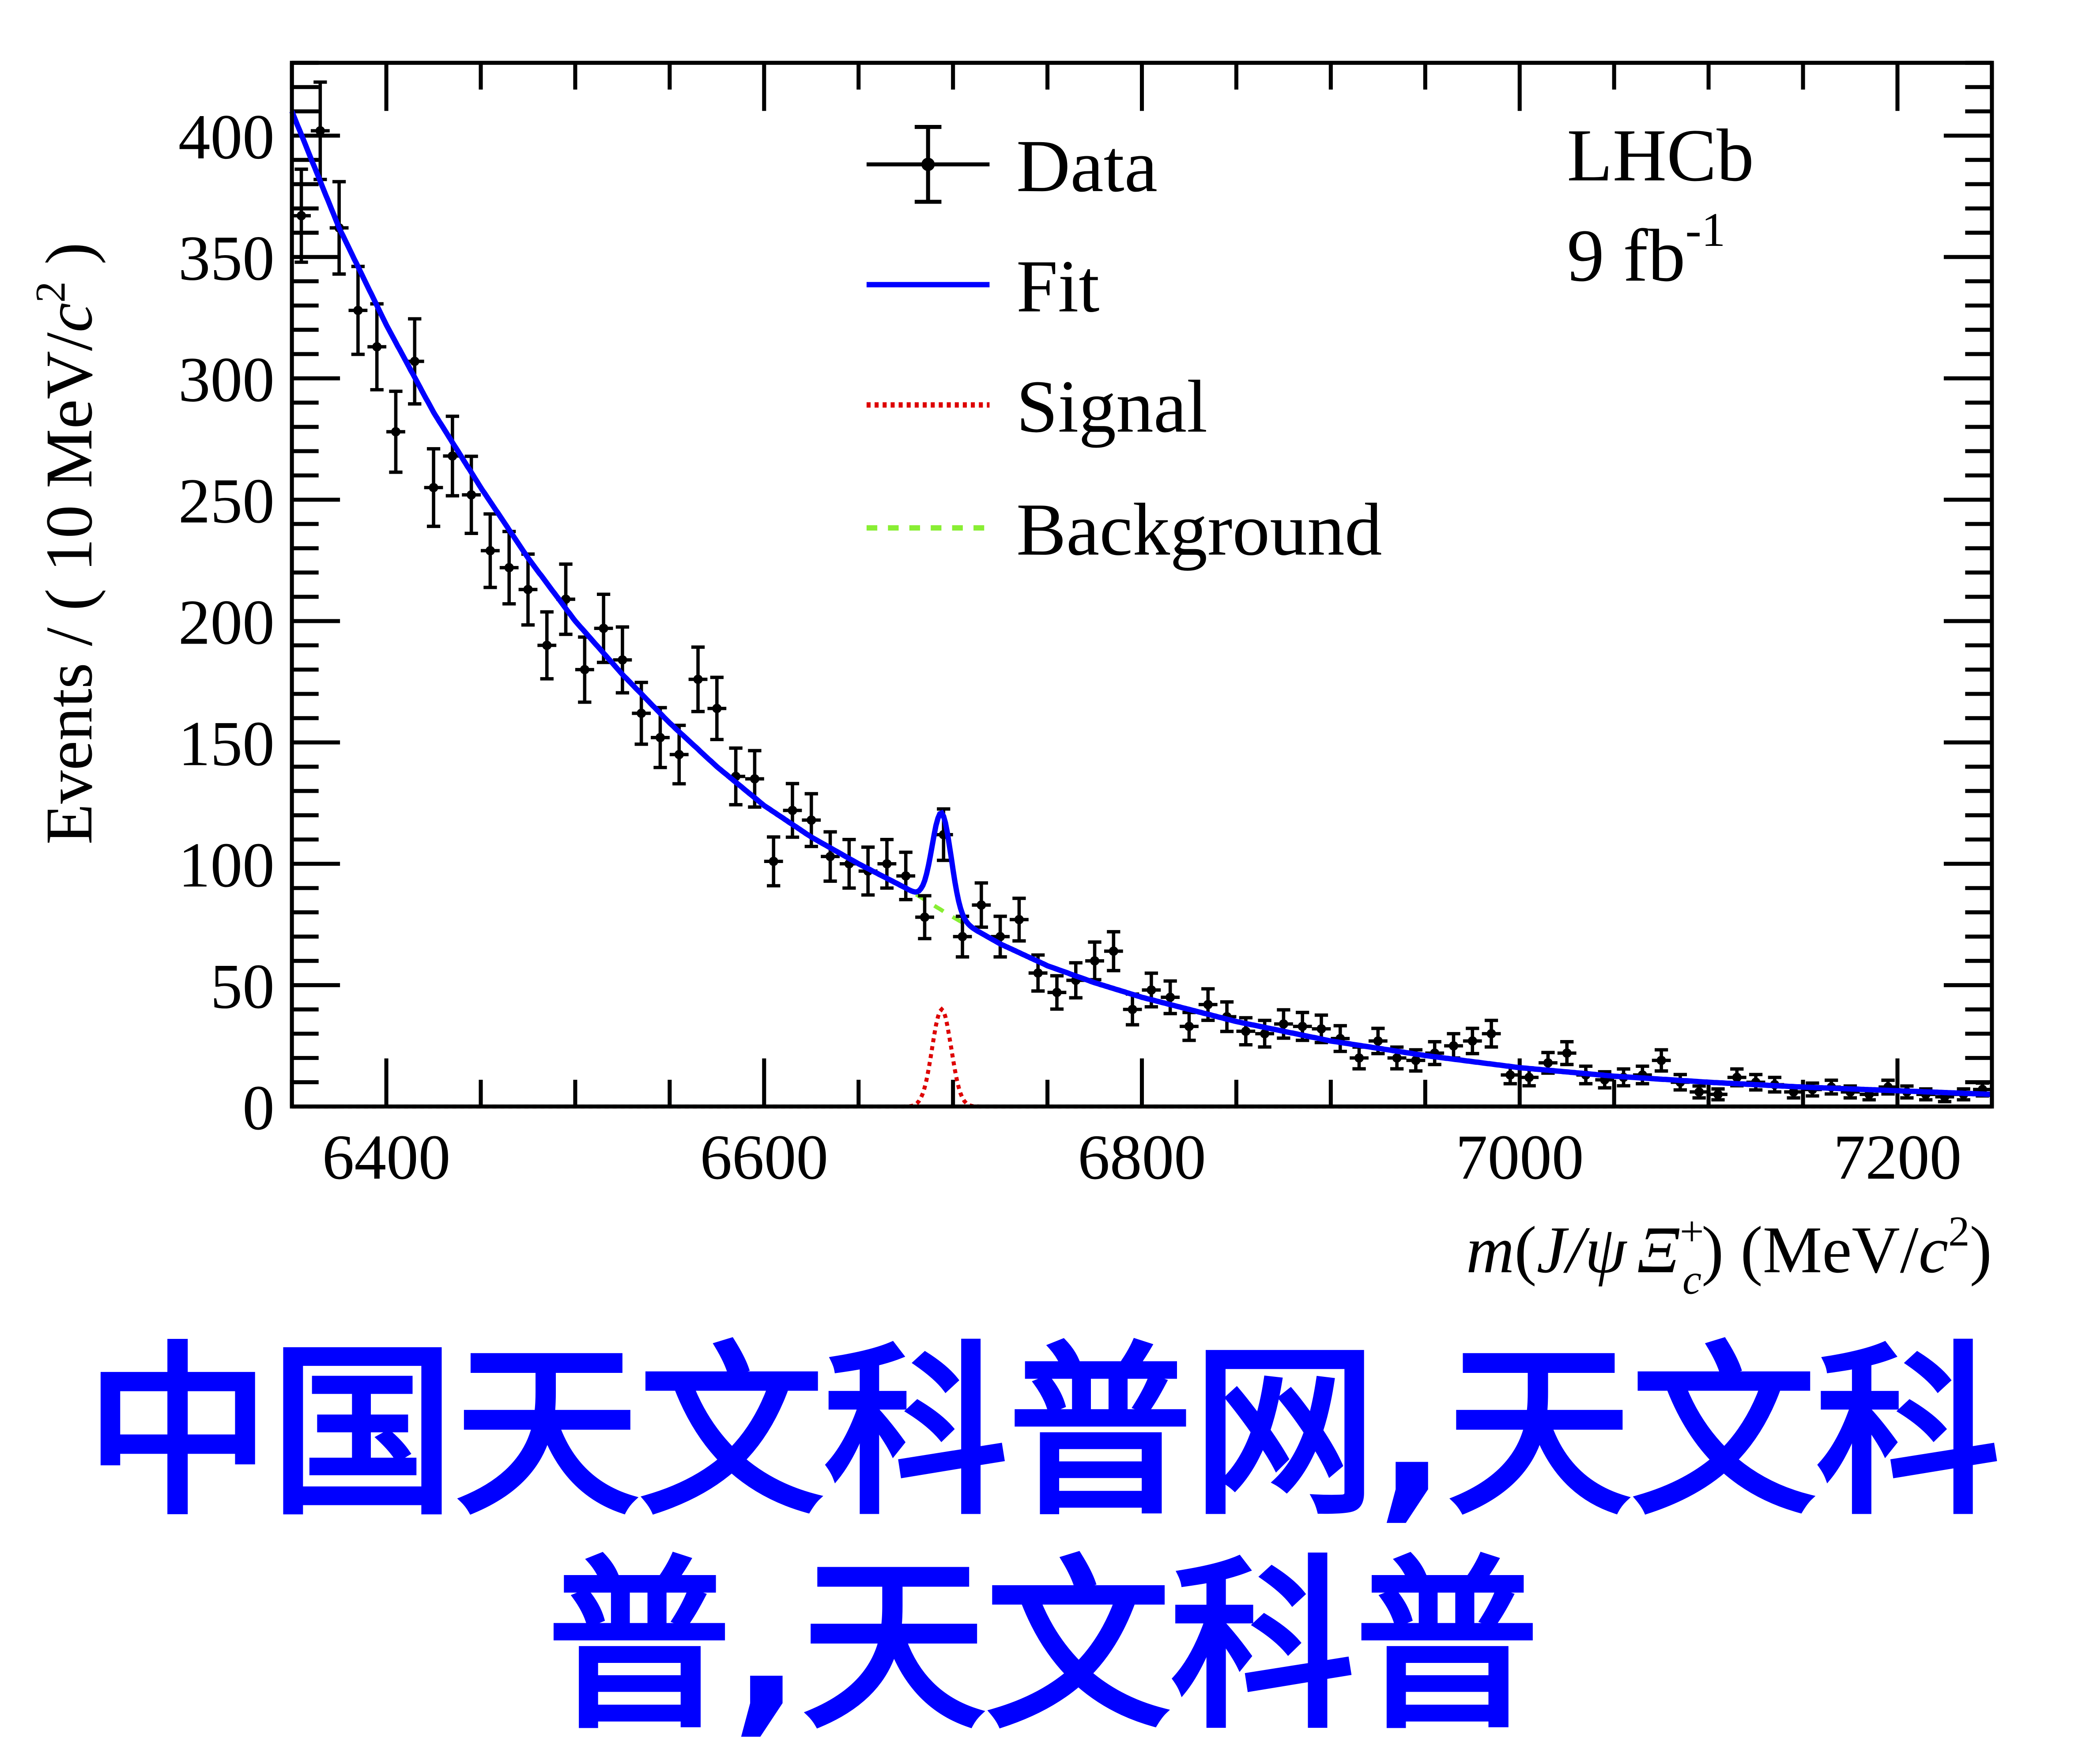 This screenshot has width=2086, height=1764. What do you see at coordinates (1111, 406) in the screenshot?
I see `legend-label-signal: Signal` at bounding box center [1111, 406].